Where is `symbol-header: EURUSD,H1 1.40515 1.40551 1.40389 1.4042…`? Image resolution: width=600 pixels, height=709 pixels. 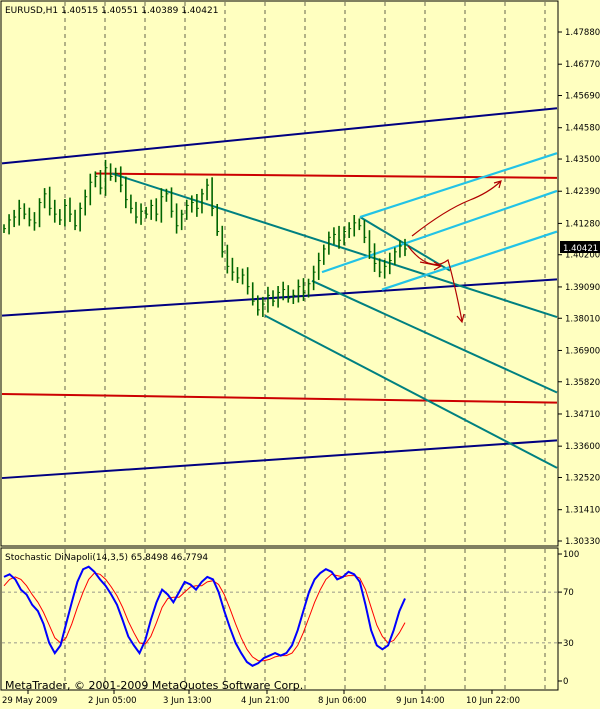 symbol-header: EURUSD,H1 1.40515 1.40551 1.40389 1.4042… is located at coordinates (111, 11).